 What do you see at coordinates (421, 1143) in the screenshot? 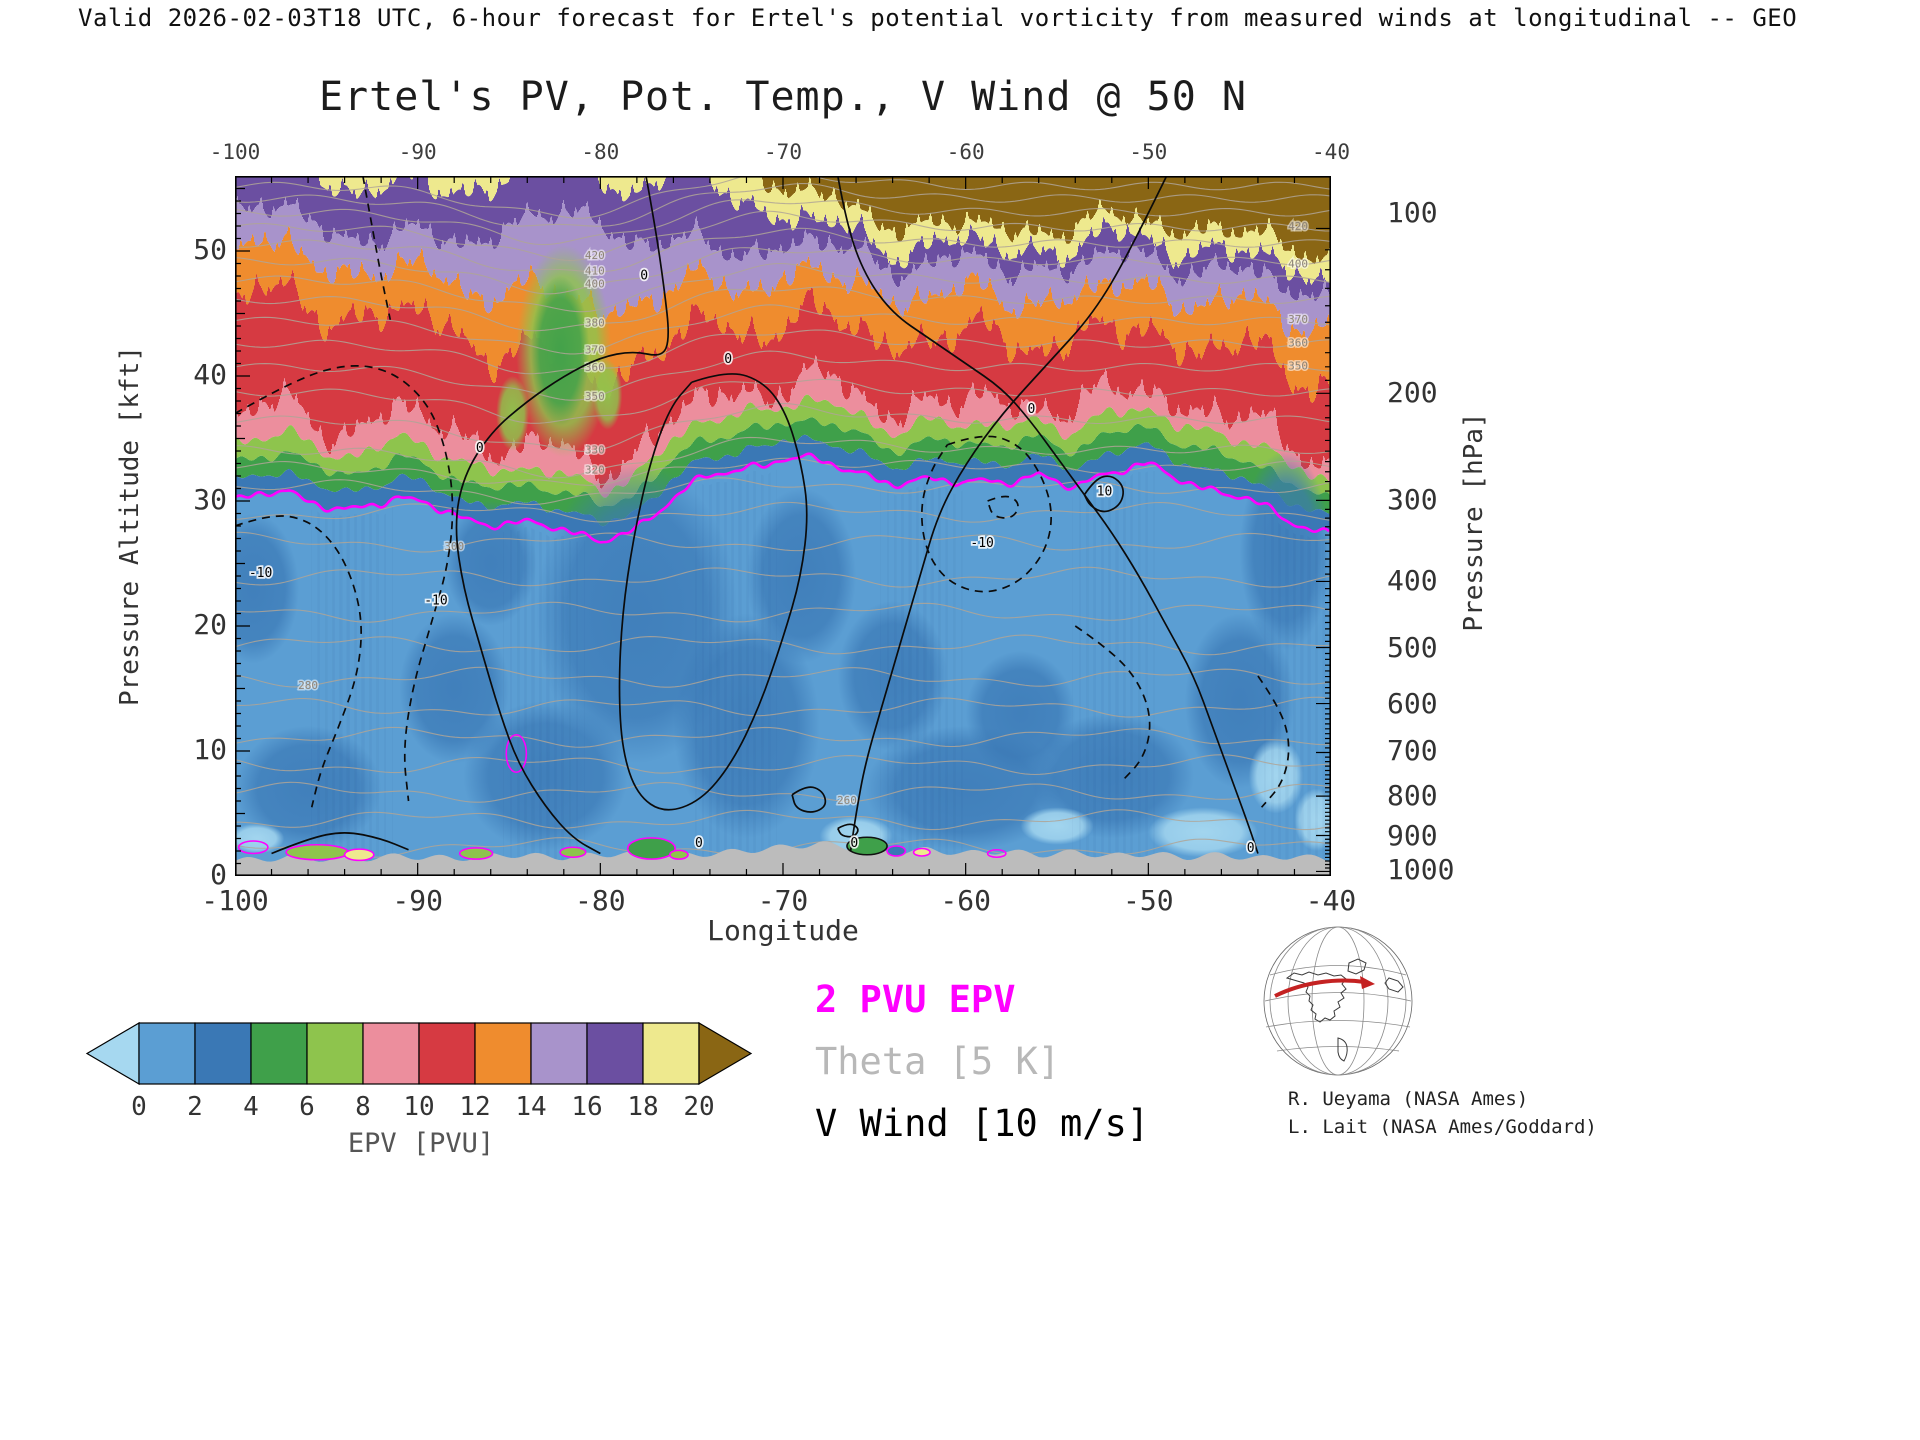
I see `colorbar-label: EPV [PVU]` at bounding box center [421, 1143].